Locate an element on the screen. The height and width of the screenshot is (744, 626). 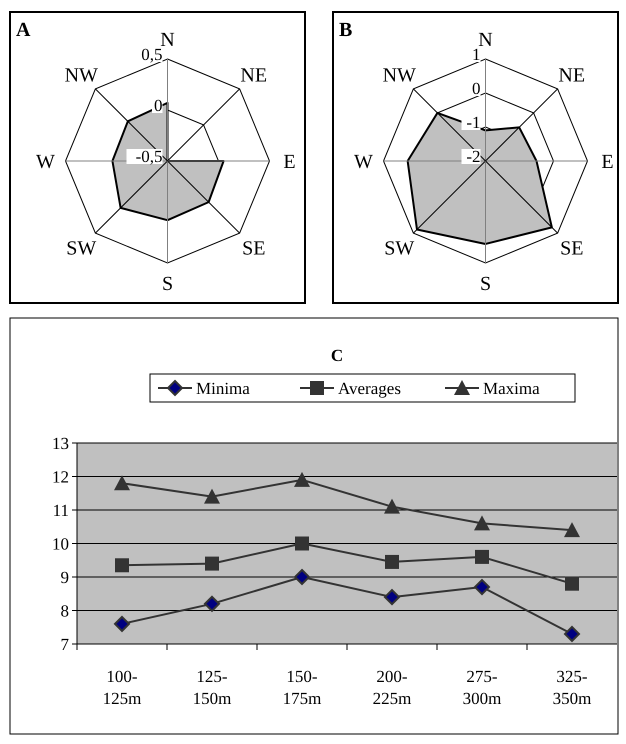
x-tick-label: 125-150m is located at coordinates (212, 687).